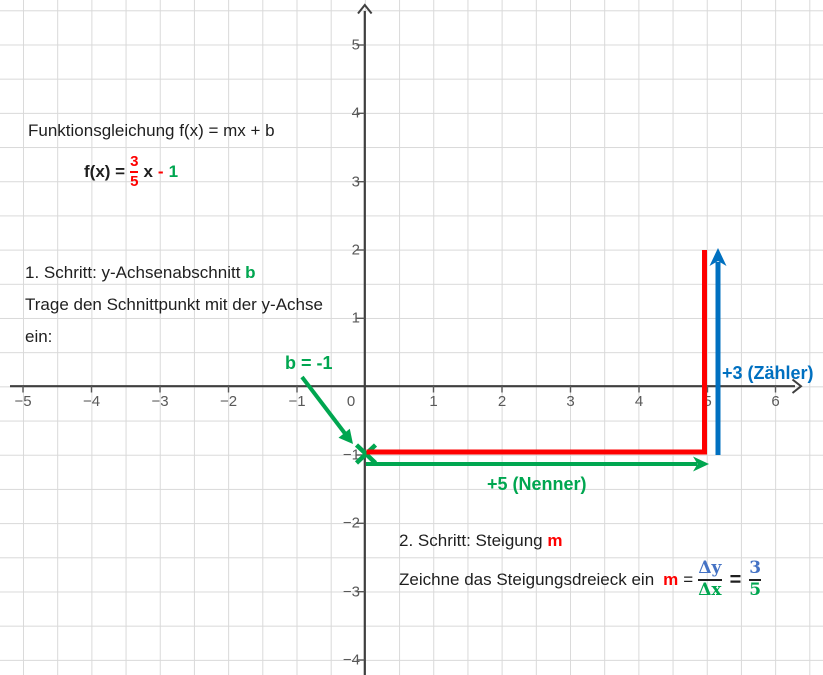 The image size is (823, 675). I want to click on step1-heading: 1. Schritt: y-Achsenabschnitt b, so click(140, 272).